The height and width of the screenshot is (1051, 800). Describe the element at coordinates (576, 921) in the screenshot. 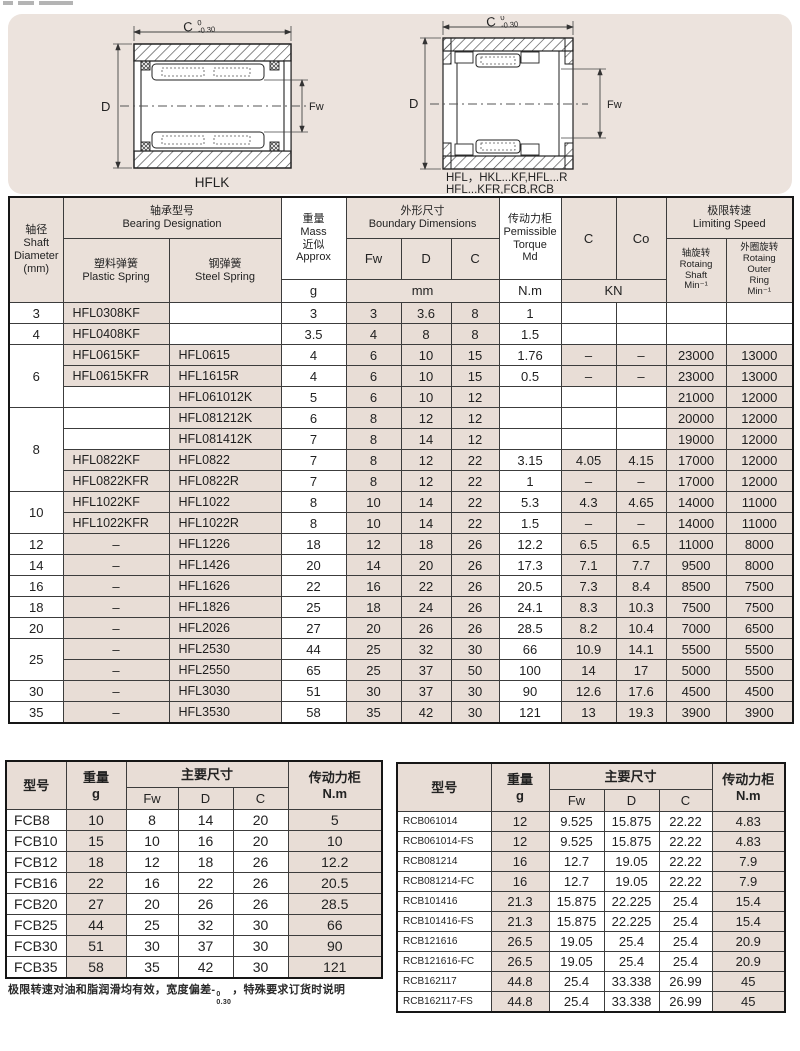

I see `fw-cell: 15.875` at that location.